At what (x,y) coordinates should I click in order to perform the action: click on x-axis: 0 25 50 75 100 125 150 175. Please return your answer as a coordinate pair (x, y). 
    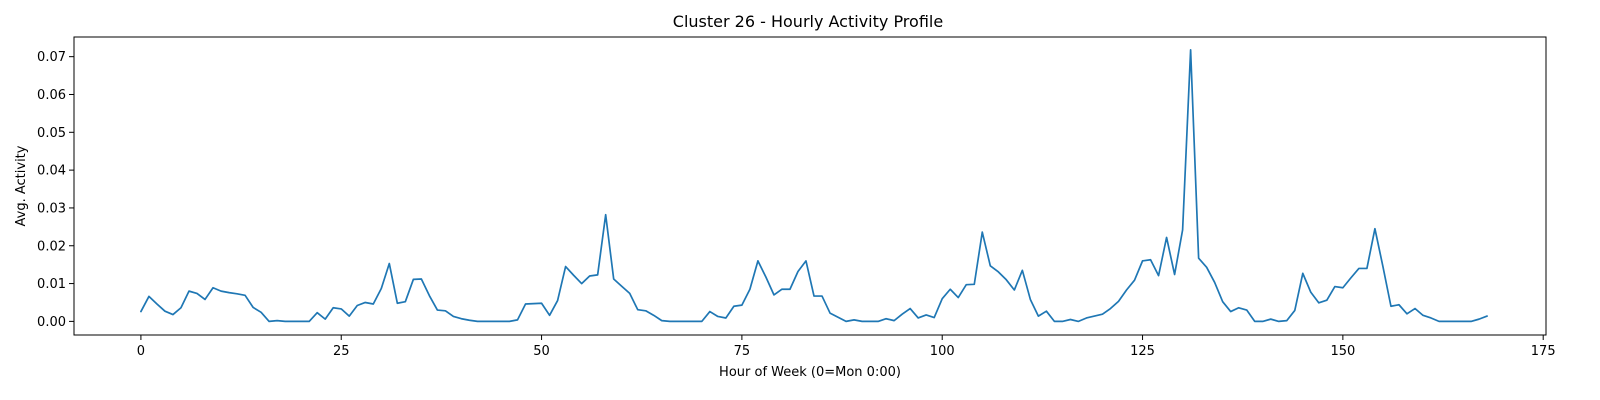
    Looking at the image, I should click on (846, 347).